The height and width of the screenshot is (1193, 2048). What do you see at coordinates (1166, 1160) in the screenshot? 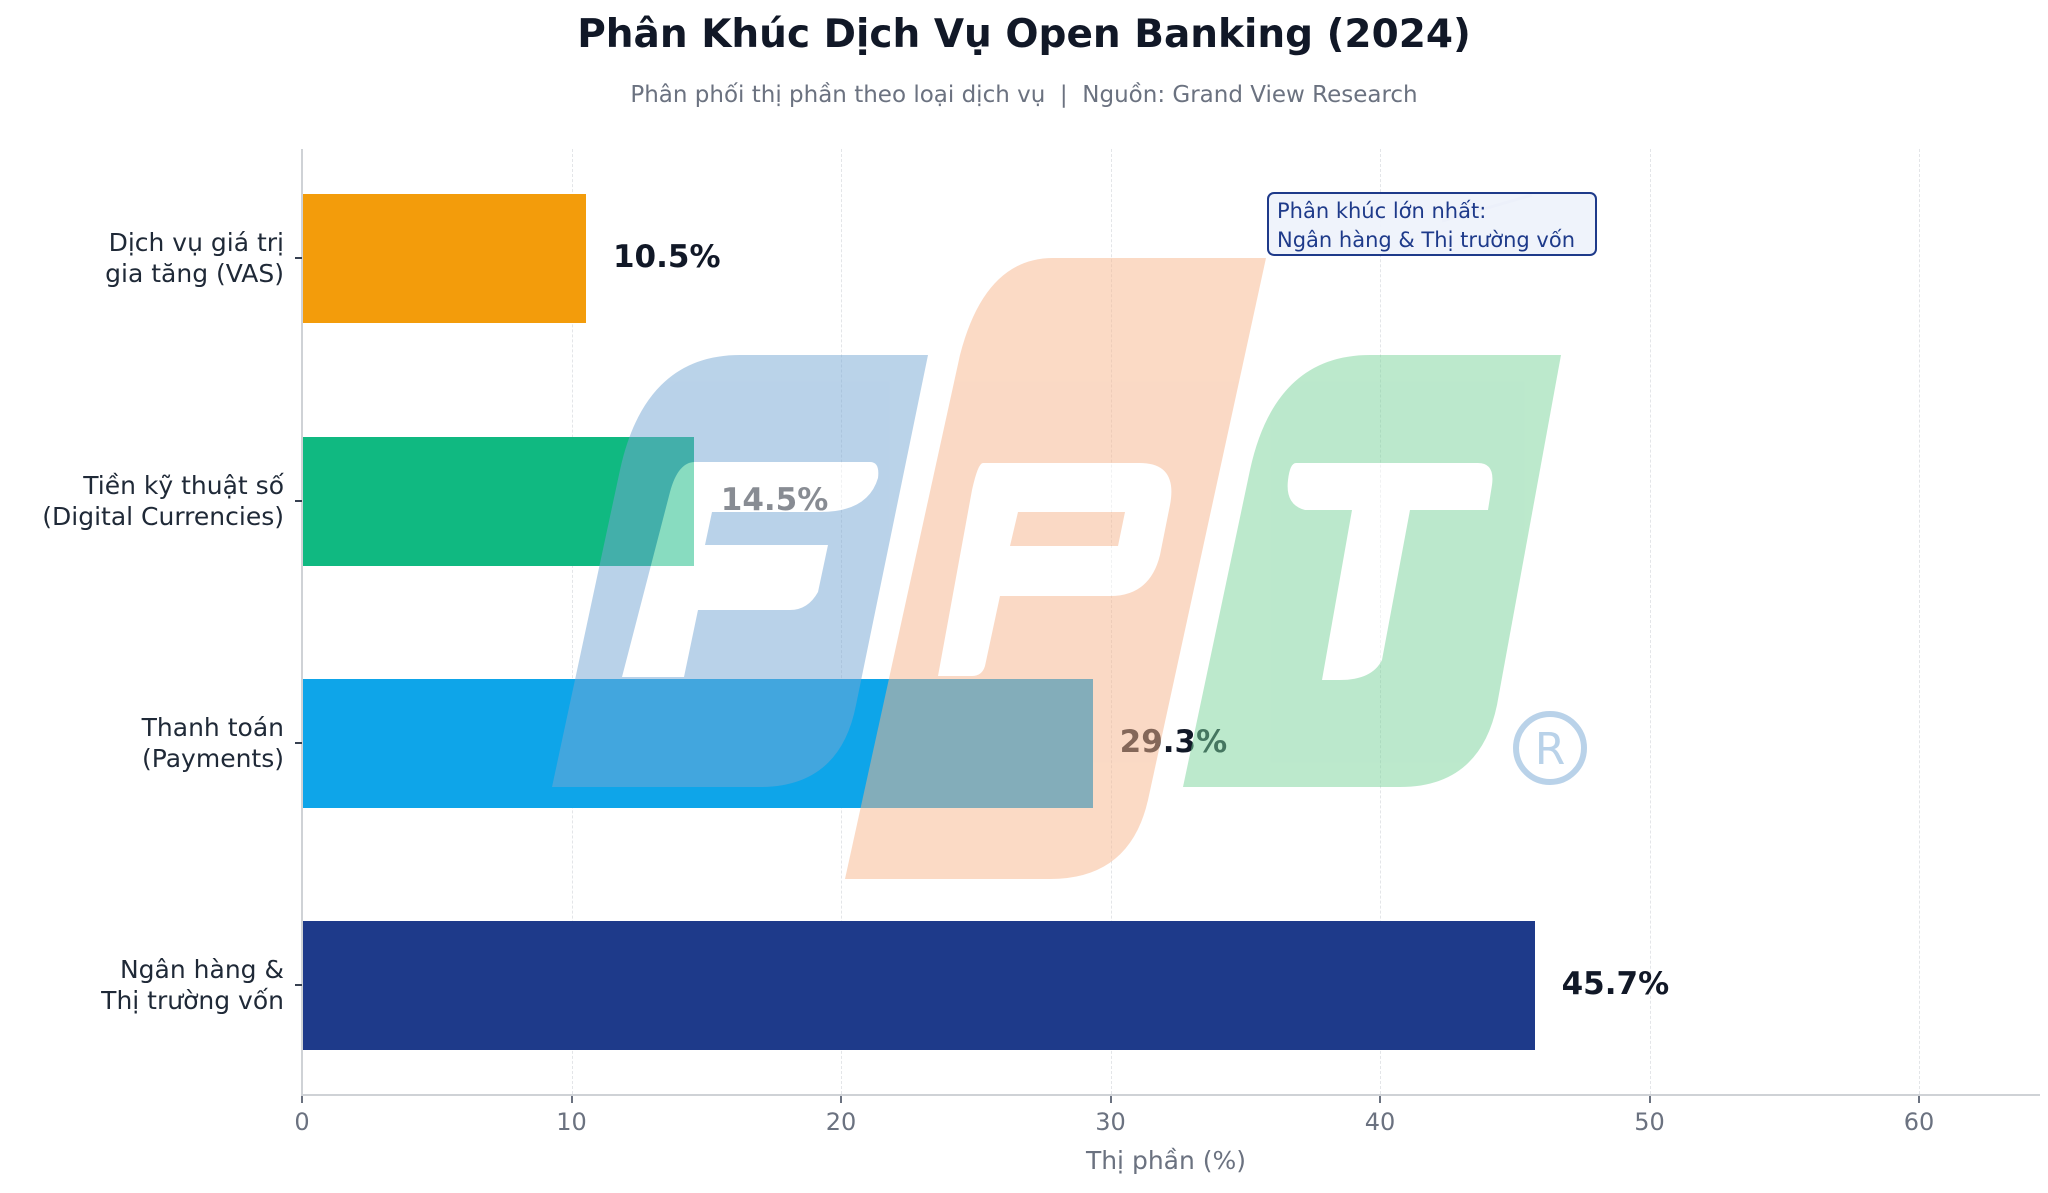
I see `x-axis-label: Thị phần (%)` at bounding box center [1166, 1160].